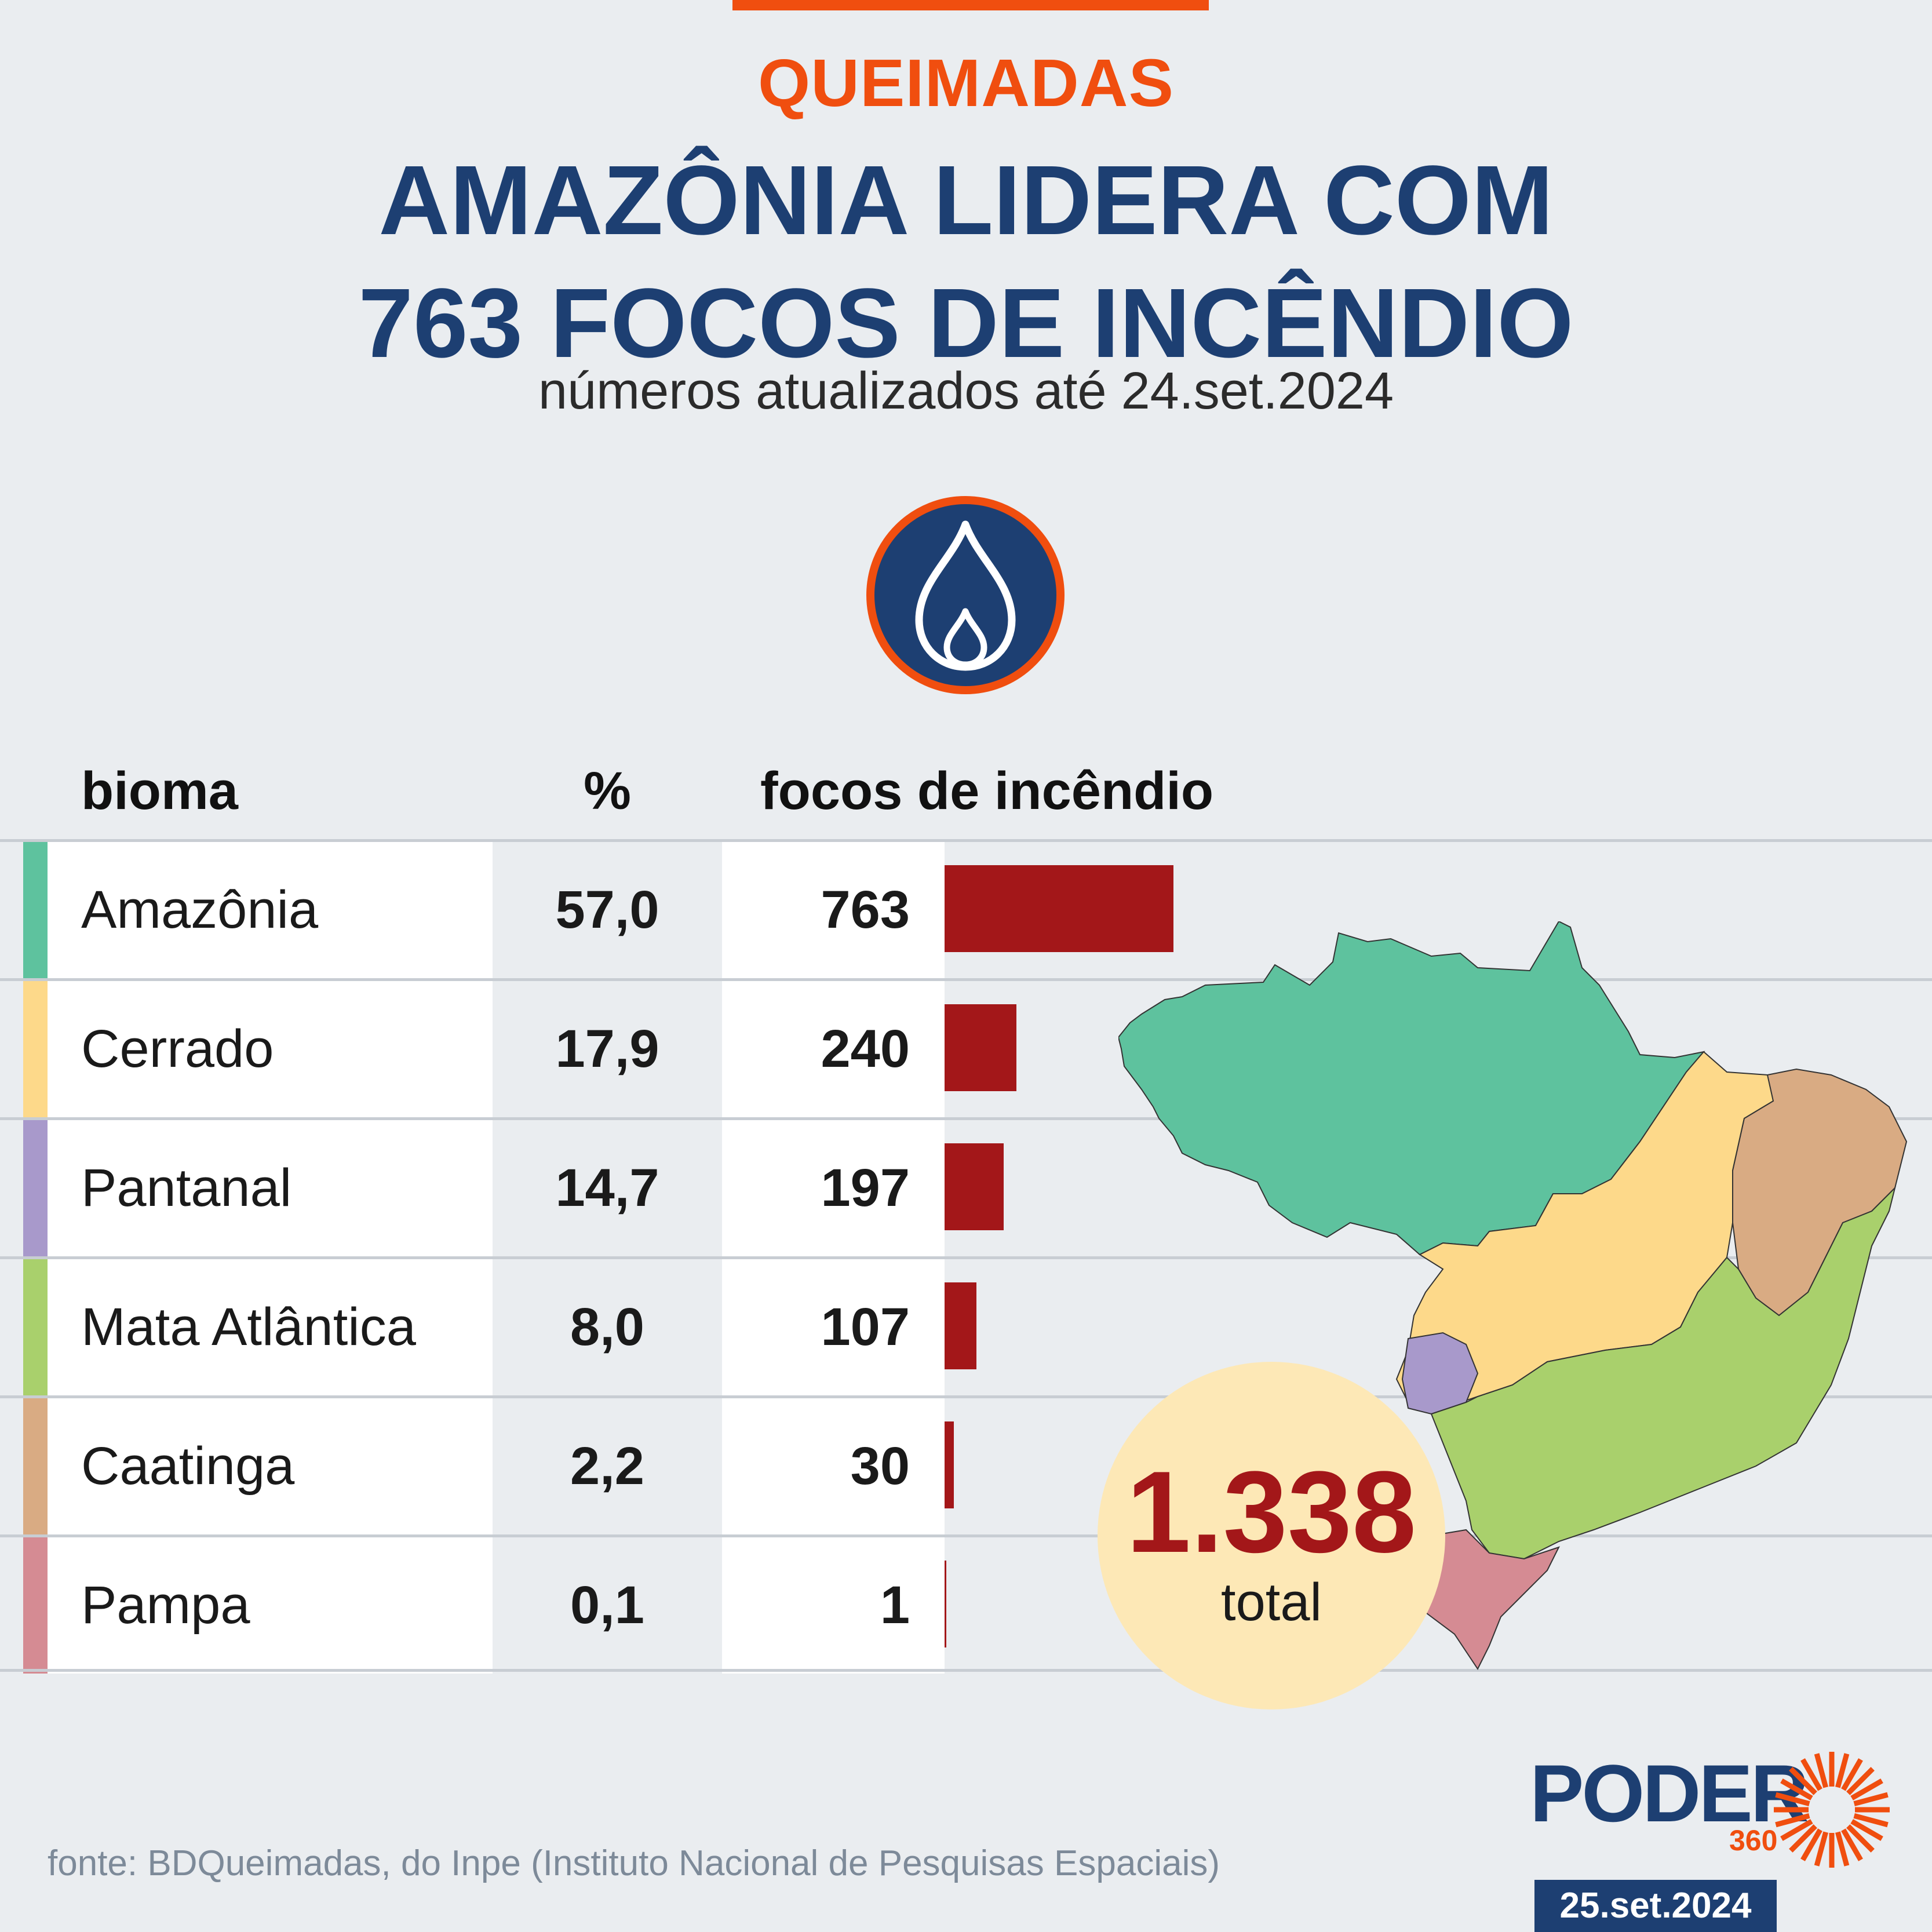 This screenshot has width=1932, height=1932. What do you see at coordinates (165, 1606) in the screenshot?
I see `biome-name: Pampa` at bounding box center [165, 1606].